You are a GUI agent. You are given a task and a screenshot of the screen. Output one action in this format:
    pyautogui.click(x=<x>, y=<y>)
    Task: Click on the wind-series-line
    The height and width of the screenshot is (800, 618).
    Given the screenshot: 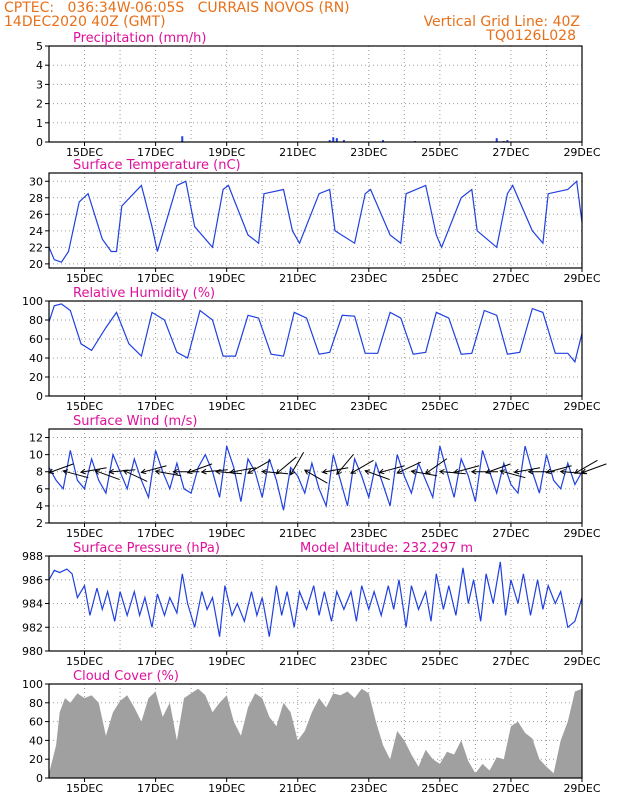 What is the action you would take?
    pyautogui.click(x=315, y=478)
    